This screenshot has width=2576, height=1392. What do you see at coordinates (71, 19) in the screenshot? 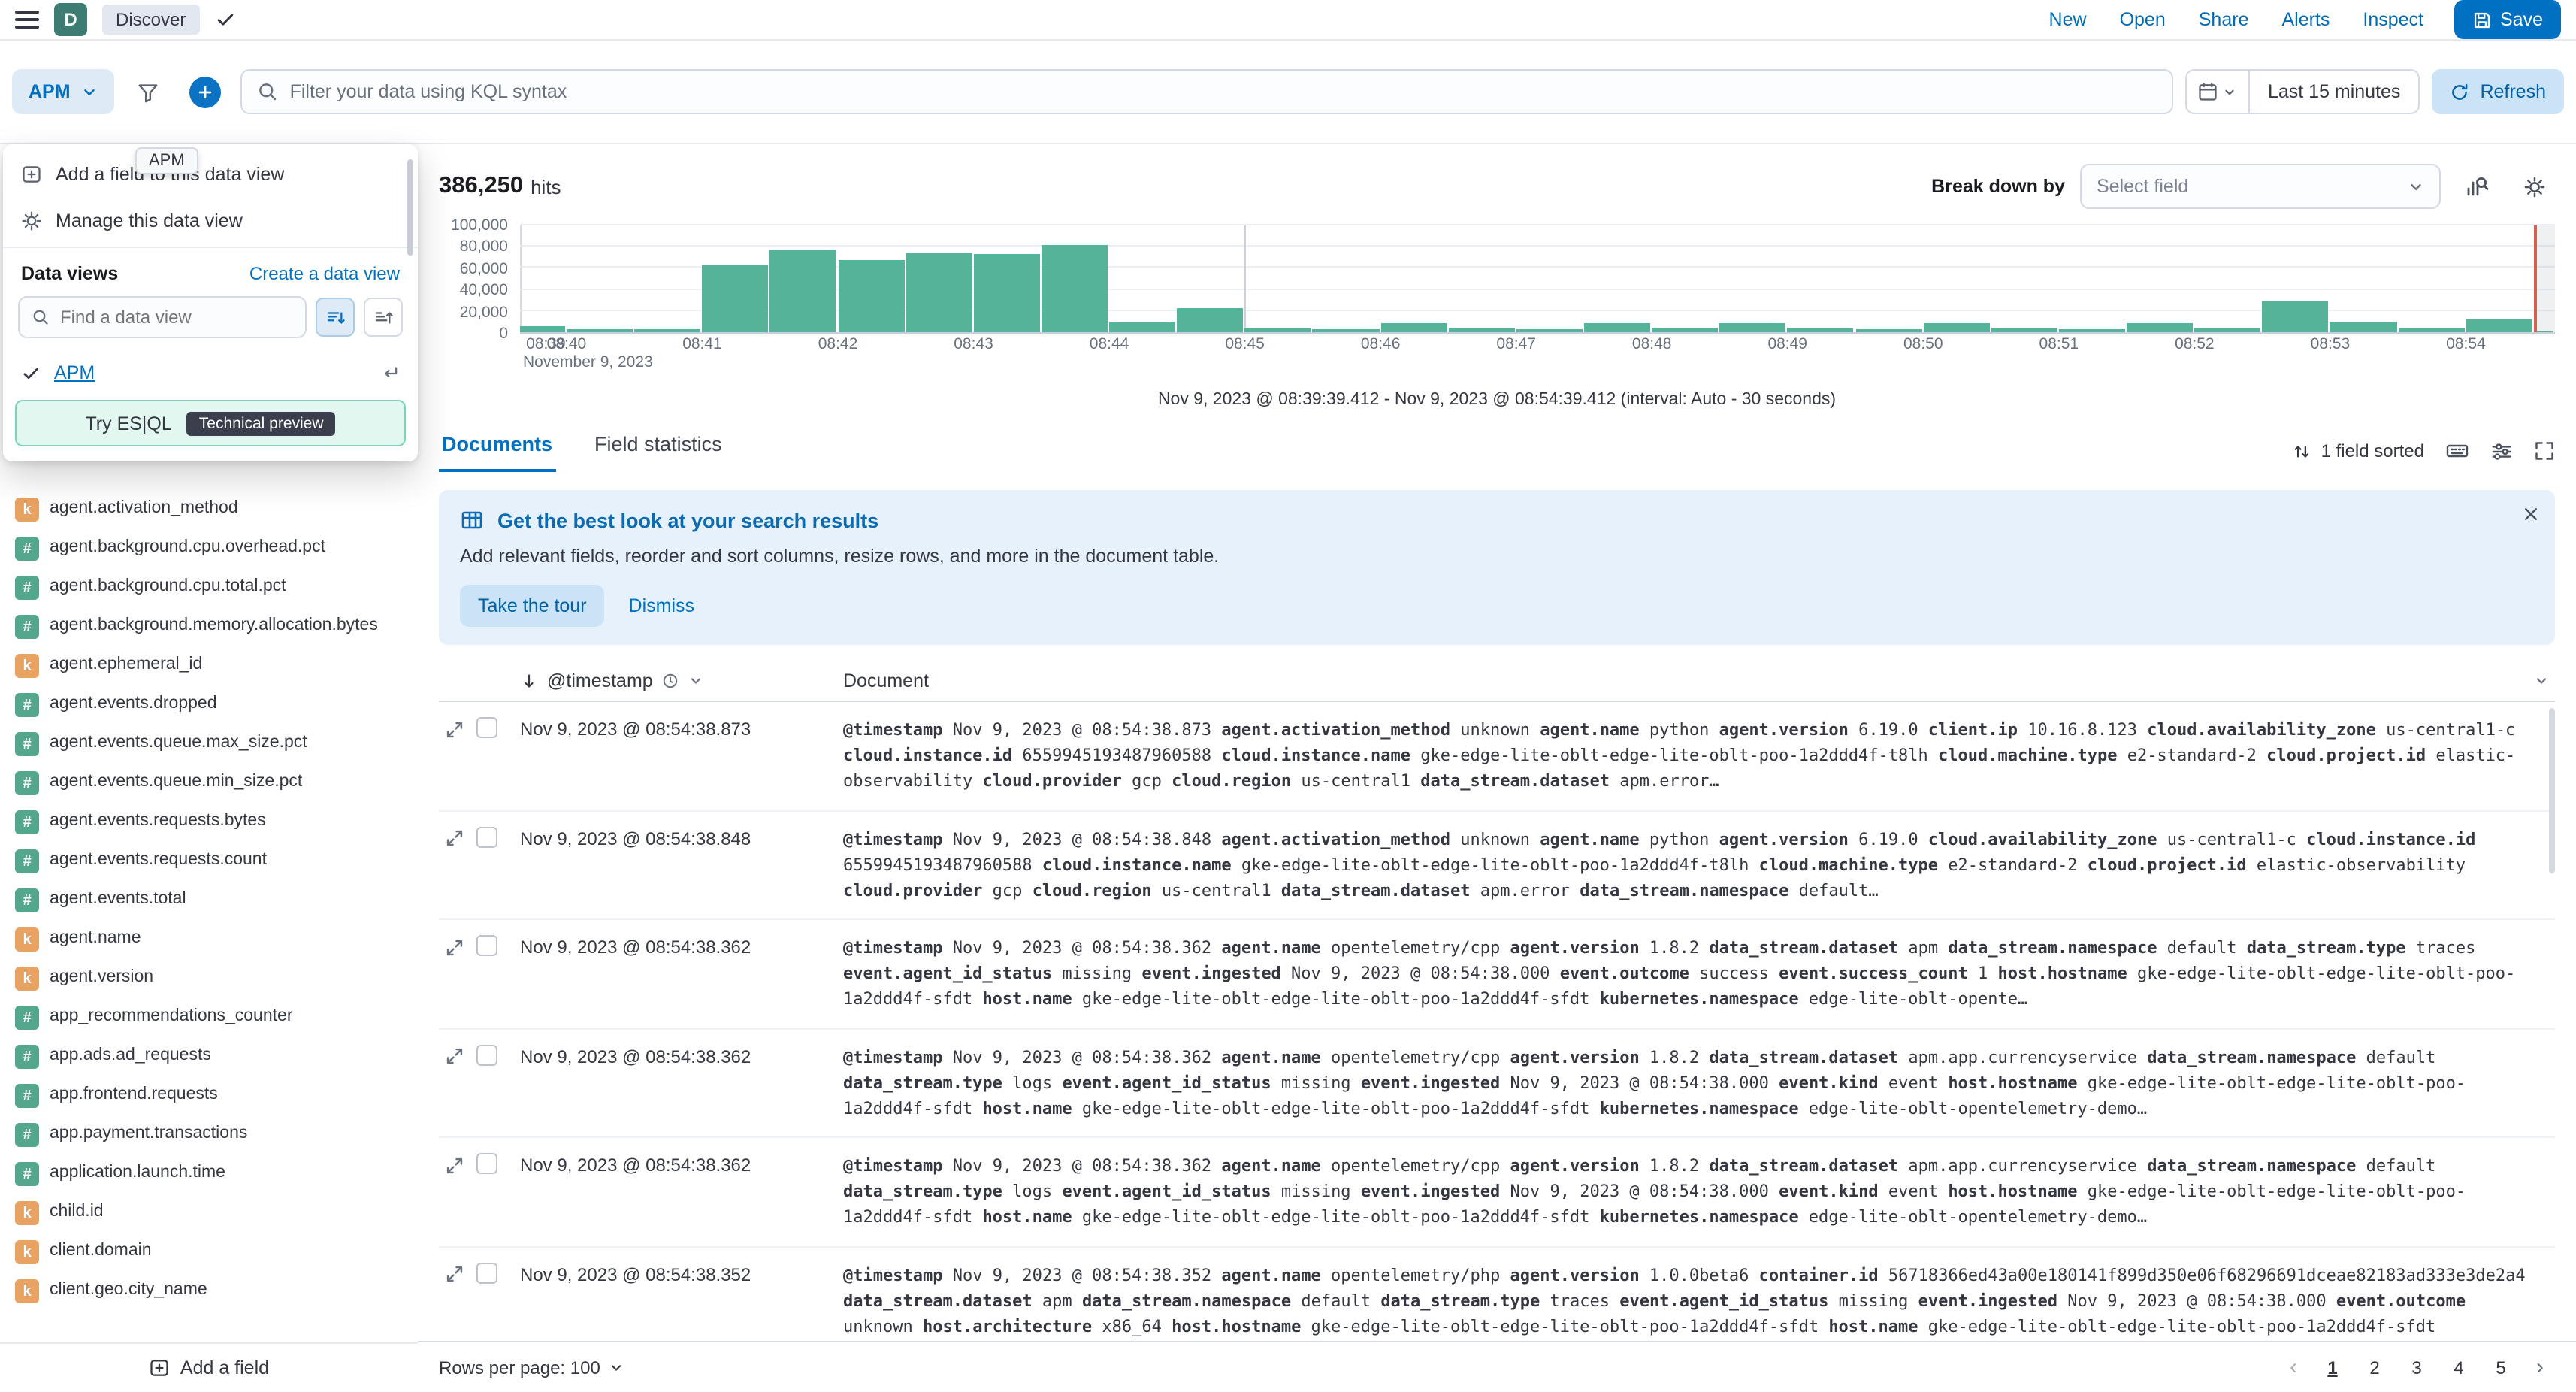
I see `space-avatar: D` at bounding box center [71, 19].